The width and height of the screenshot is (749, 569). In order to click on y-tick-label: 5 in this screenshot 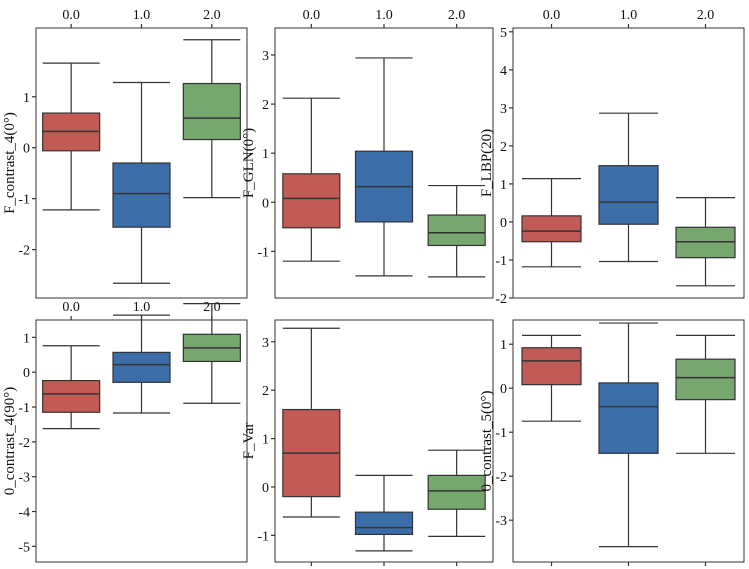, I will do `click(503, 33)`.